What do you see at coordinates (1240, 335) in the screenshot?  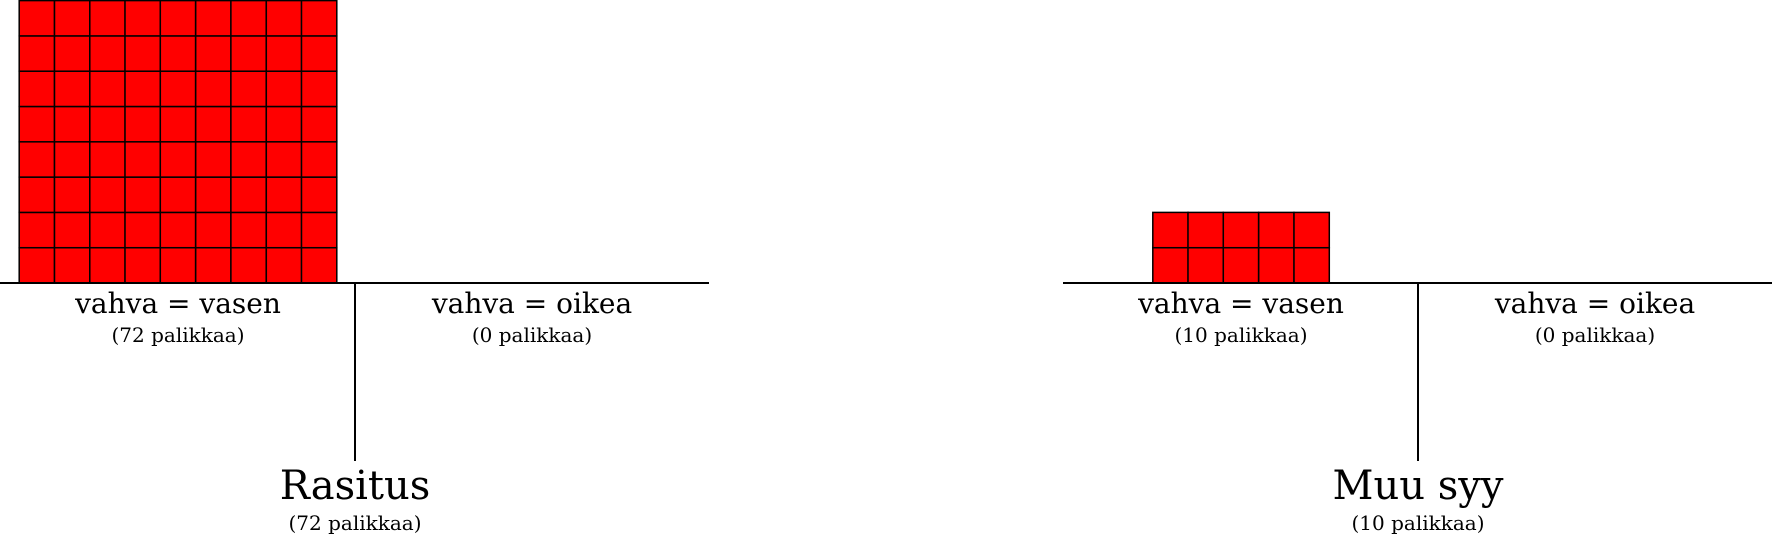 I see `group-count-left-muu-syy: (10 palikkaa)` at bounding box center [1240, 335].